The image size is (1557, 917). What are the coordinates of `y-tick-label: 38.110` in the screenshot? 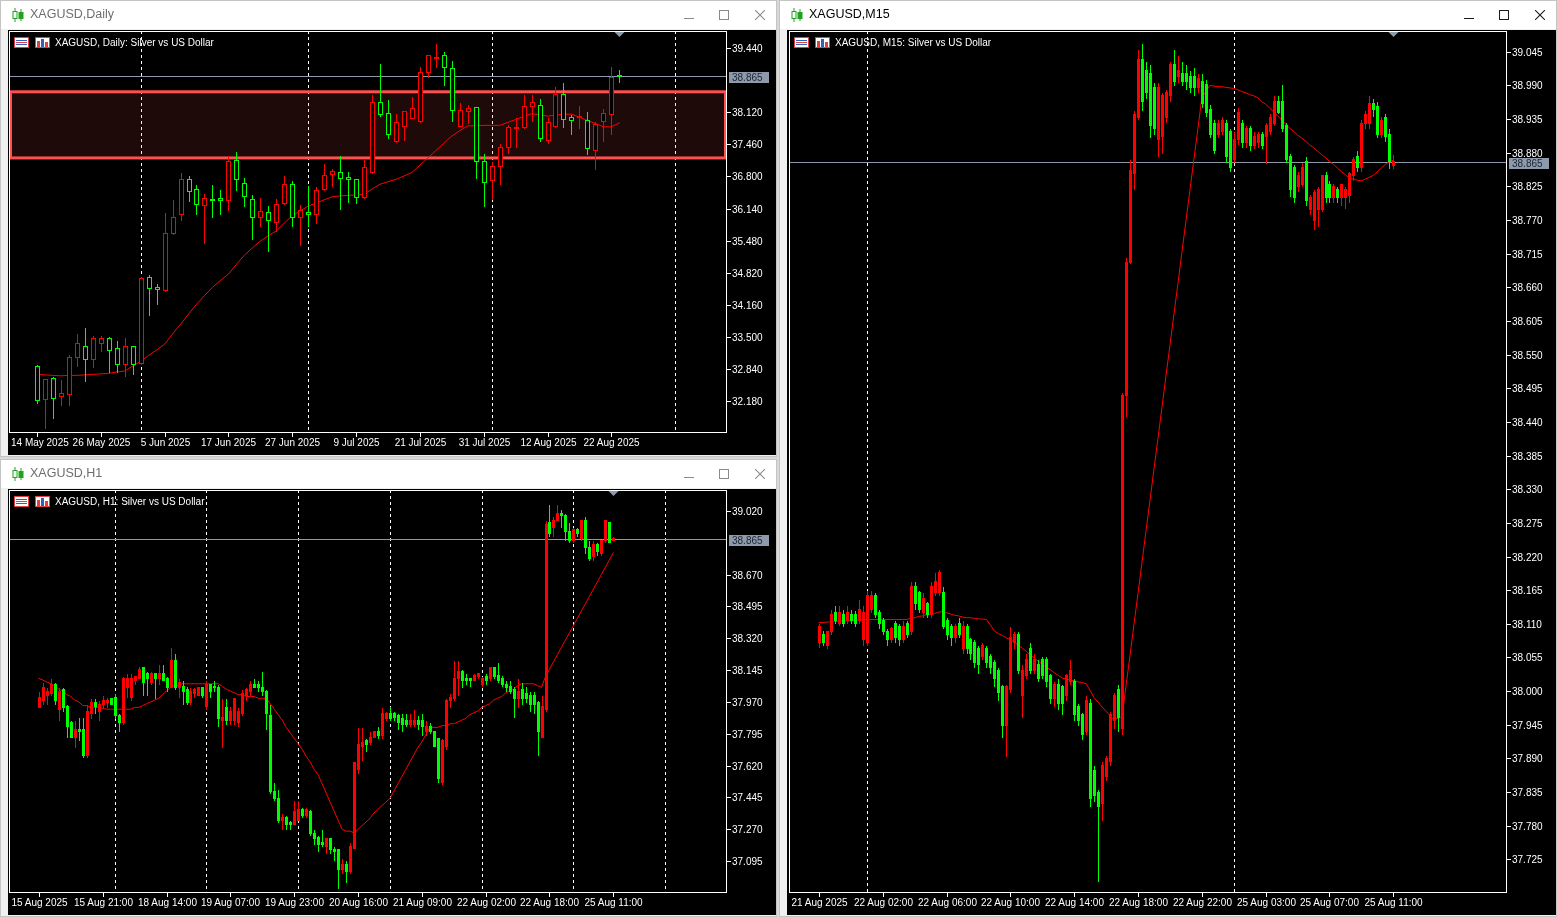 It's located at (1527, 624).